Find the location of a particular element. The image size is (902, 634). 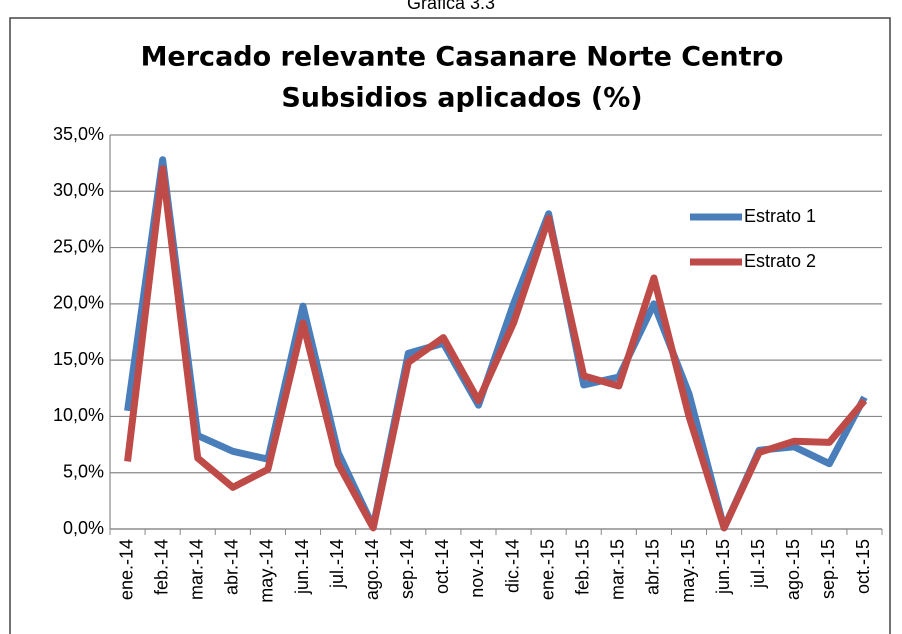

chart-subtitle: Subsidios aplicados (%) is located at coordinates (461, 98).